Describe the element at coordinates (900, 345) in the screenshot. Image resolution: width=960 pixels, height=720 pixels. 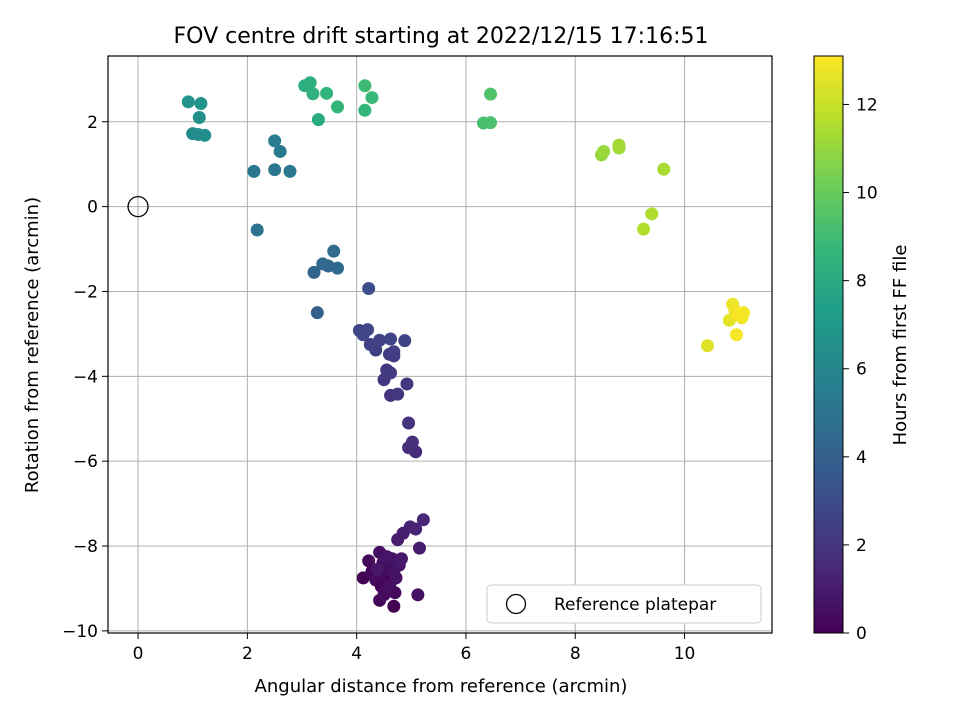
I see `colorbar-label: Hours from first FF file` at that location.